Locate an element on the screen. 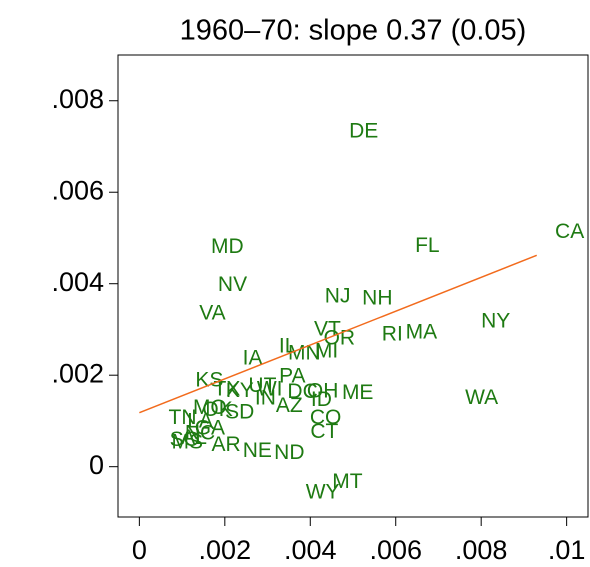  state-label: AZ is located at coordinates (289, 405).